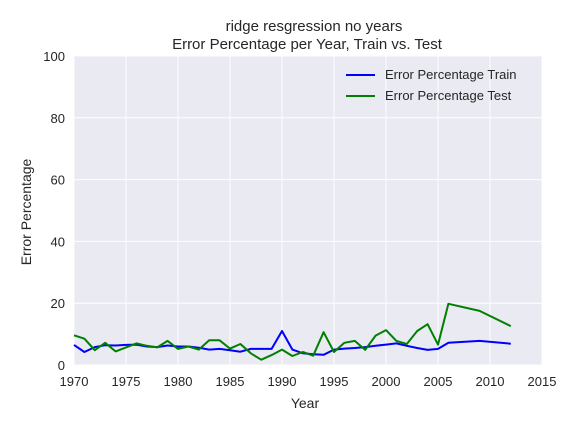 This screenshot has width=574, height=431. Describe the element at coordinates (26, 211) in the screenshot. I see `y-axis-label: Error Percentage` at that location.